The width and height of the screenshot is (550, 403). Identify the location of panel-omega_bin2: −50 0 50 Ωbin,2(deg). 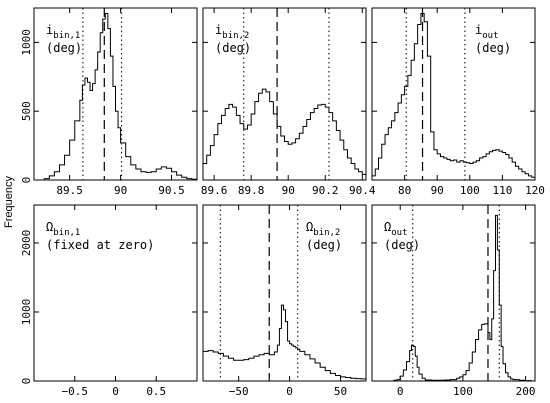
(284, 301).